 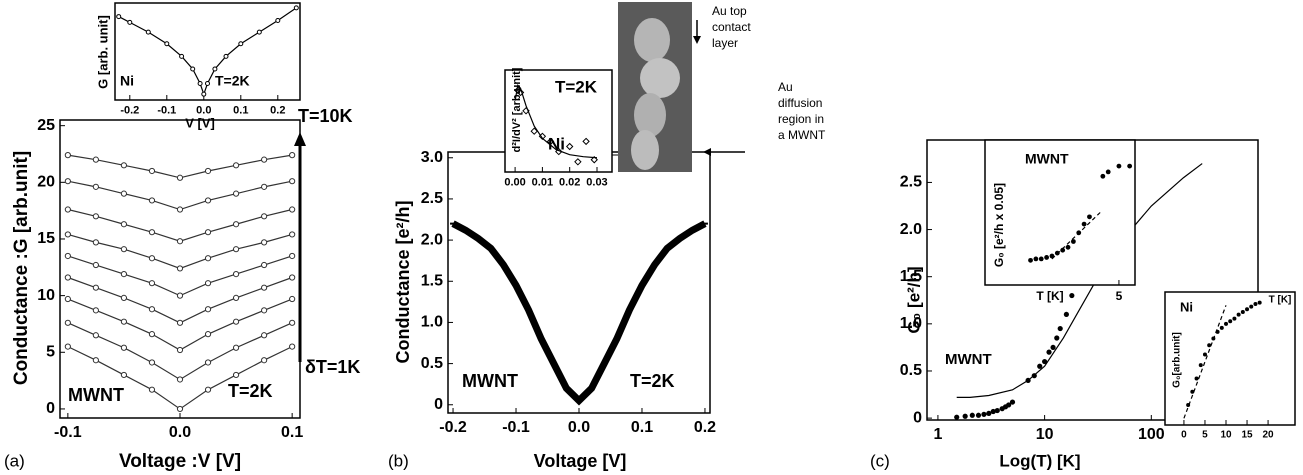 What do you see at coordinates (911, 323) in the screenshot?
I see `y-tick-label: 1.0` at bounding box center [911, 323].